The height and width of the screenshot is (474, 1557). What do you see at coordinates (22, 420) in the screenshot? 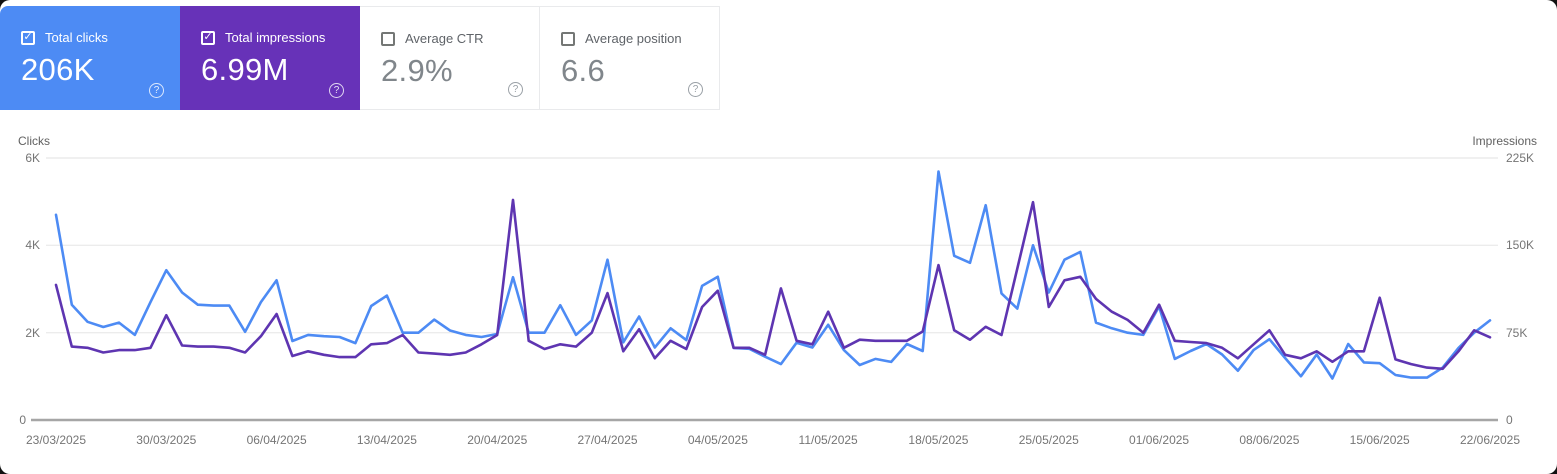
I see `y-tick-left: 0` at bounding box center [22, 420].